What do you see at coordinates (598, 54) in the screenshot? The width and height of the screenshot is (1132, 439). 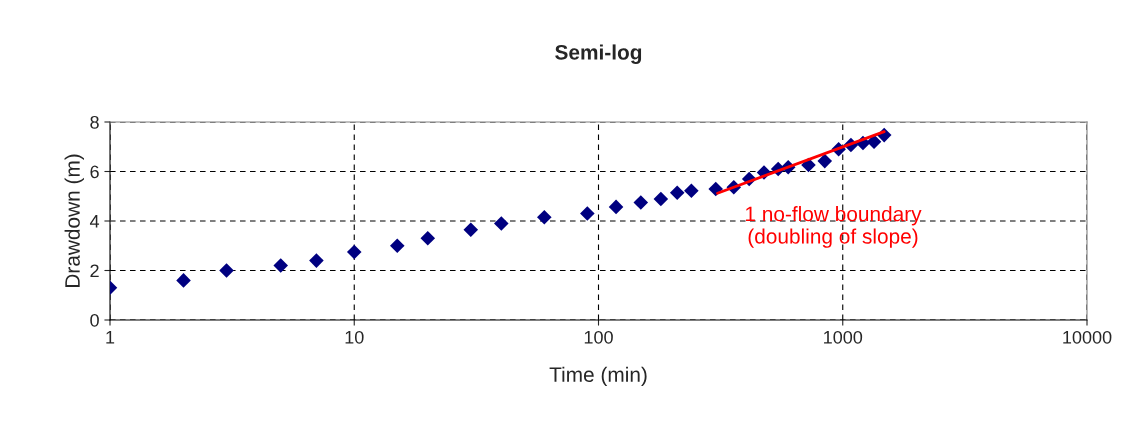 I see `chart-title: Semi-log` at bounding box center [598, 54].